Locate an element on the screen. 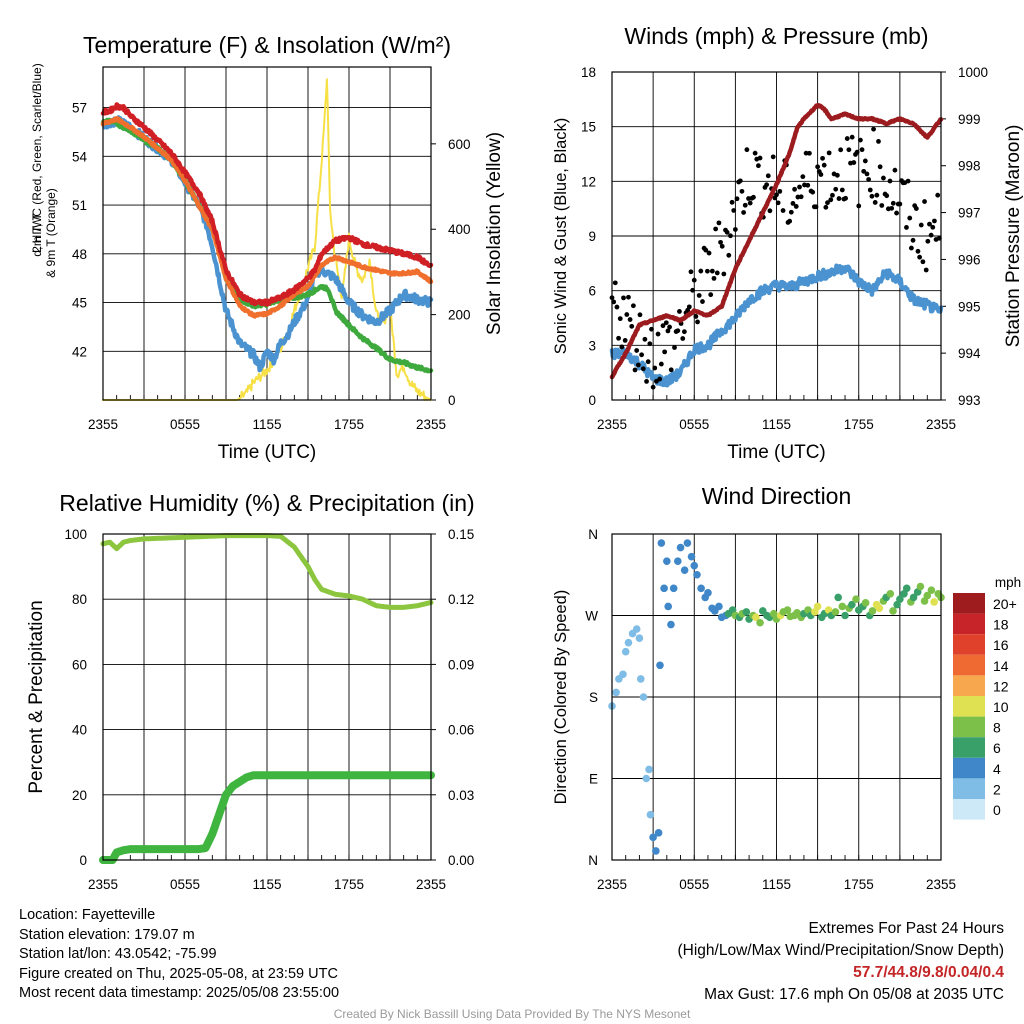 The height and width of the screenshot is (1024, 1024). series-line-precipitation is located at coordinates (267, 817).